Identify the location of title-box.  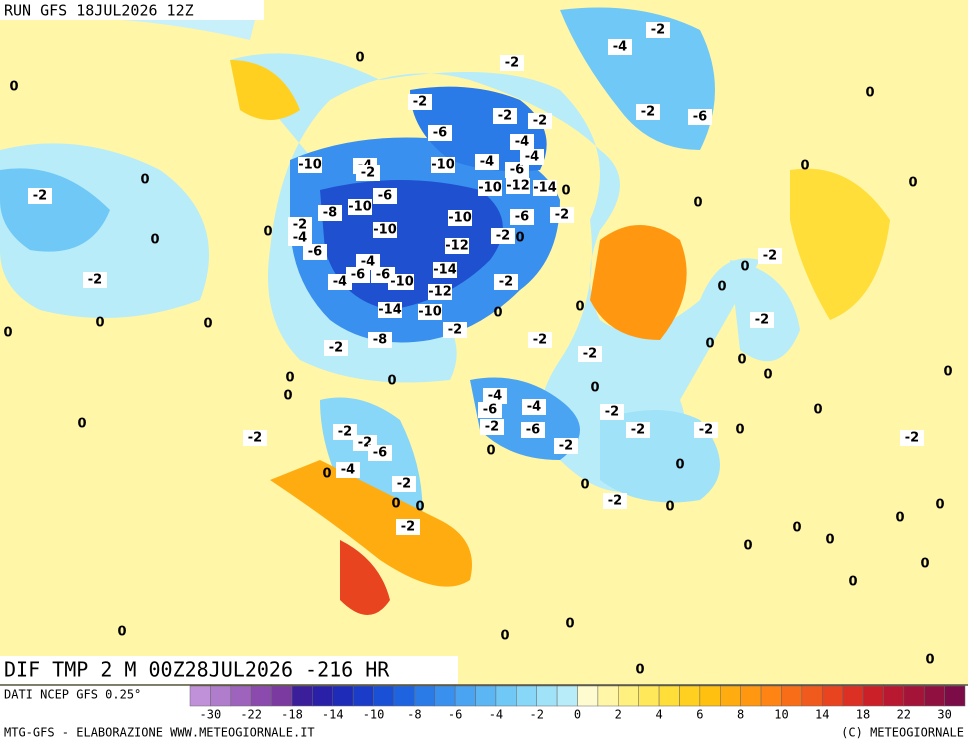
(229, 670).